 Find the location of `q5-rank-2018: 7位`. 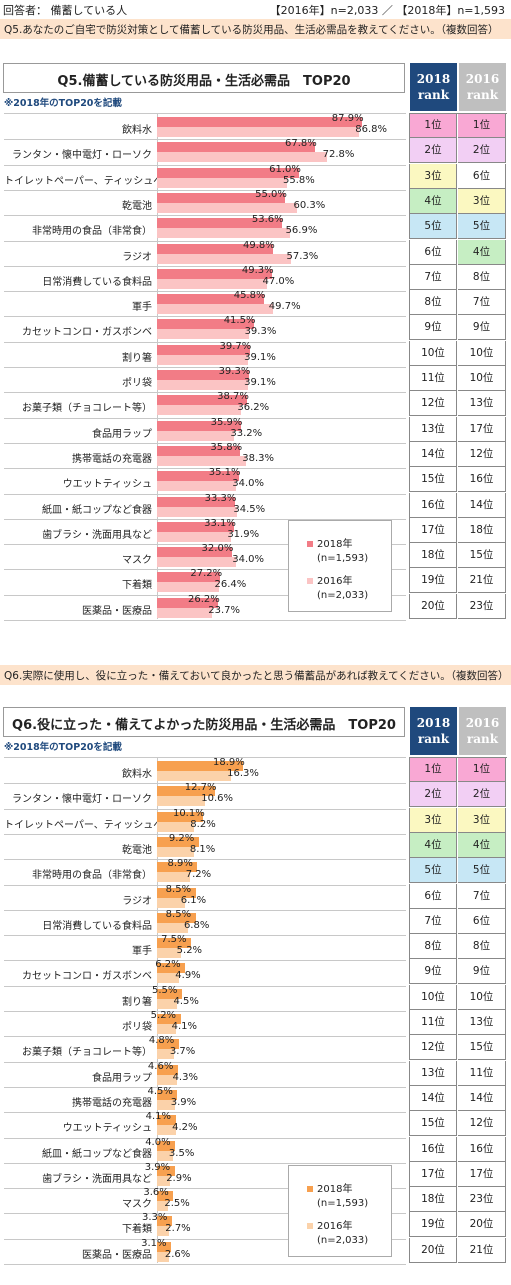

q5-rank-2018: 7位 is located at coordinates (433, 277).